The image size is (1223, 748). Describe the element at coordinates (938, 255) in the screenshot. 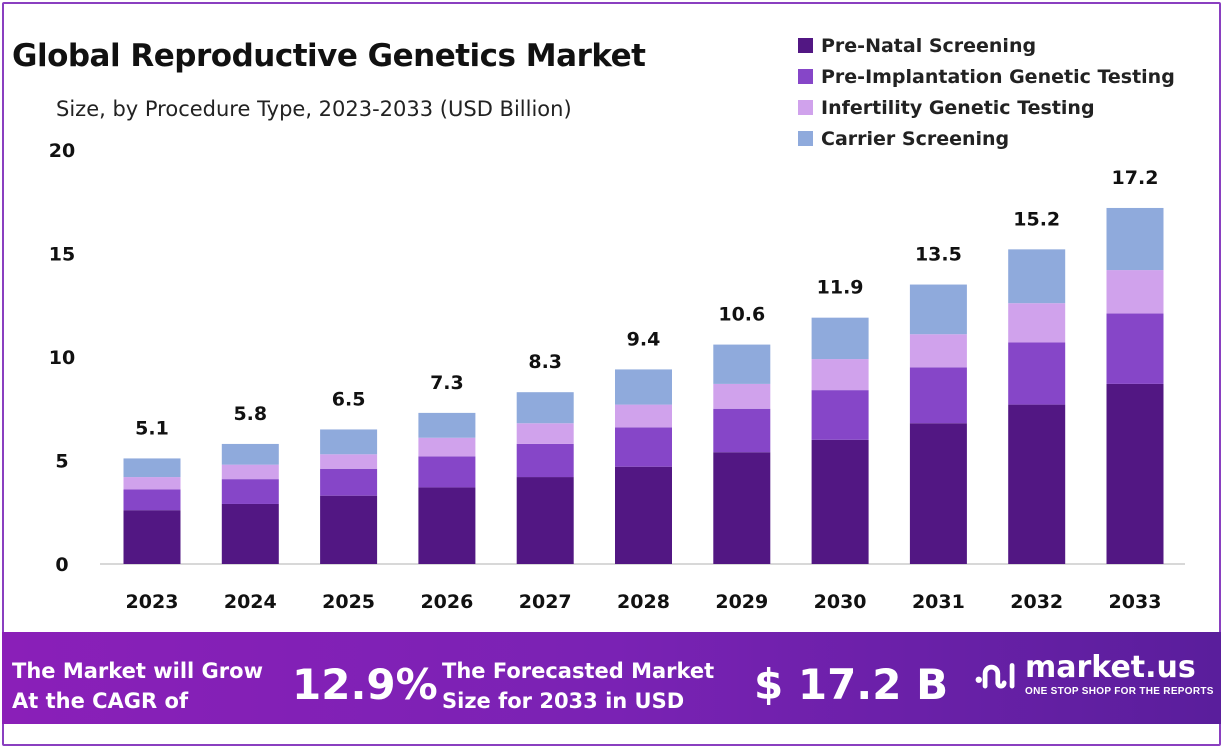

I see `total-label: 13.5` at that location.